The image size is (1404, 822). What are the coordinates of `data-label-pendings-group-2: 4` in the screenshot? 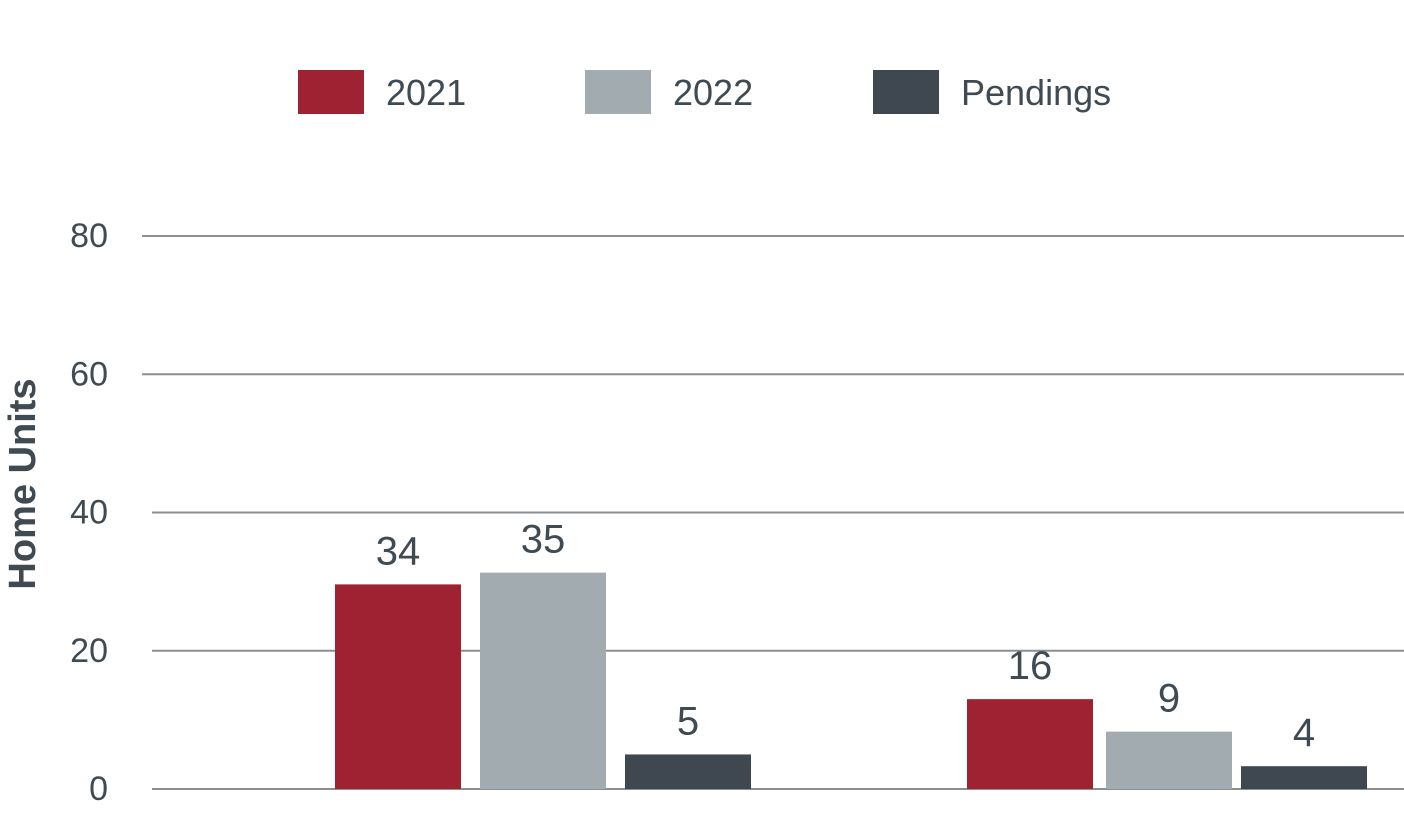 It's located at (1304, 733).